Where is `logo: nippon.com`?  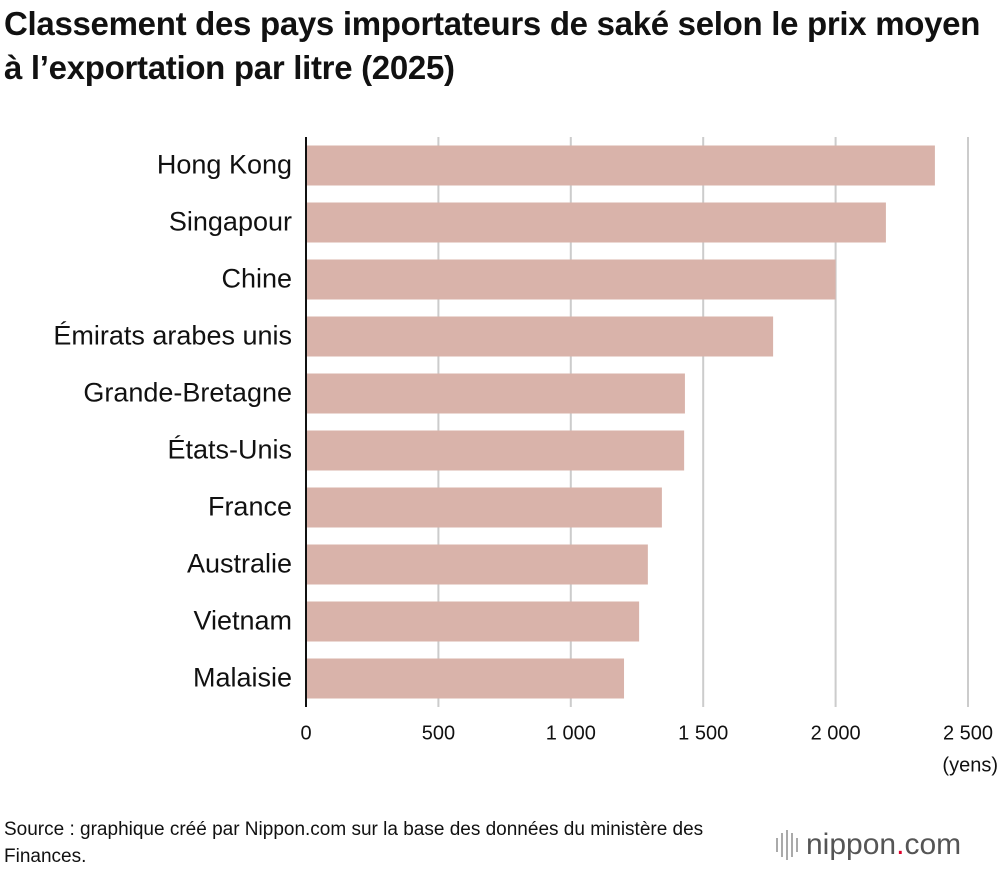
logo: nippon.com is located at coordinates (868, 844).